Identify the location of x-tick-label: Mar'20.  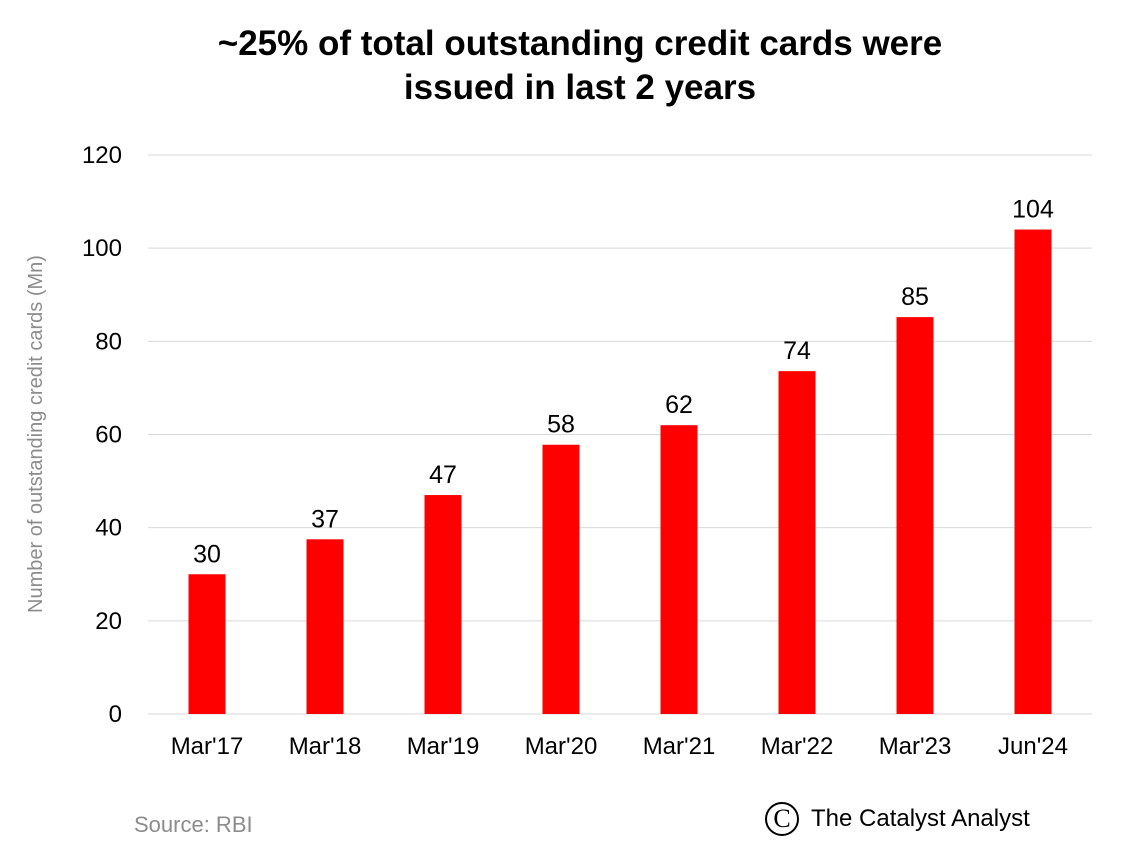
(561, 746).